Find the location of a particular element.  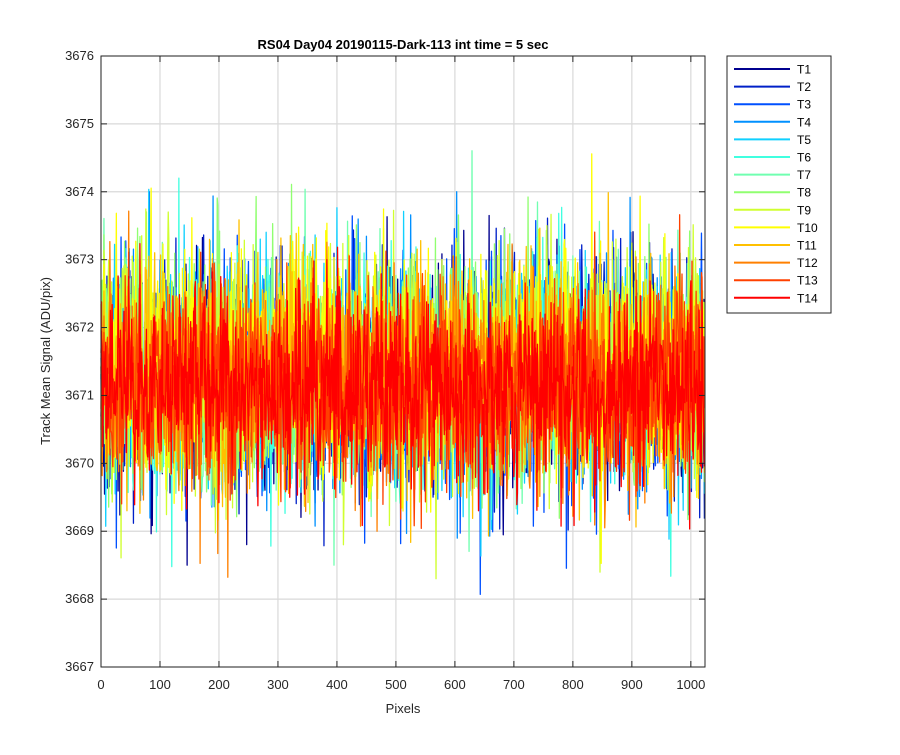

y-tick-label: 3671 is located at coordinates (79, 394).